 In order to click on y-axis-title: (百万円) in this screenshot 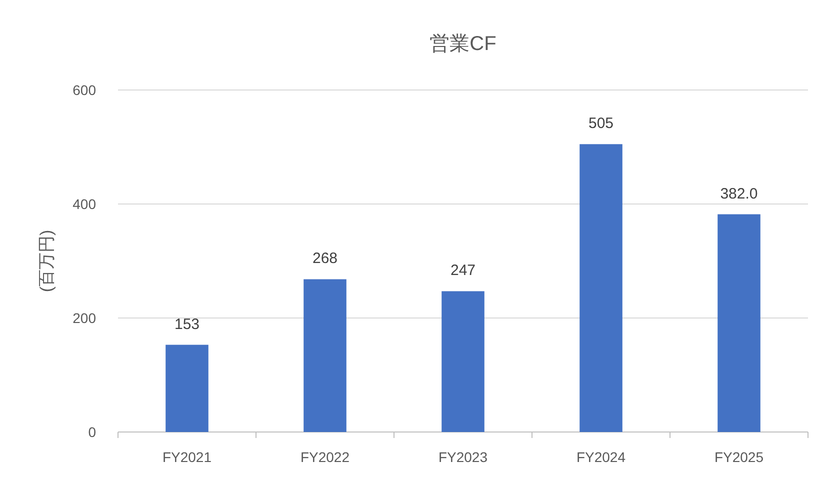, I will do `click(46, 261)`.